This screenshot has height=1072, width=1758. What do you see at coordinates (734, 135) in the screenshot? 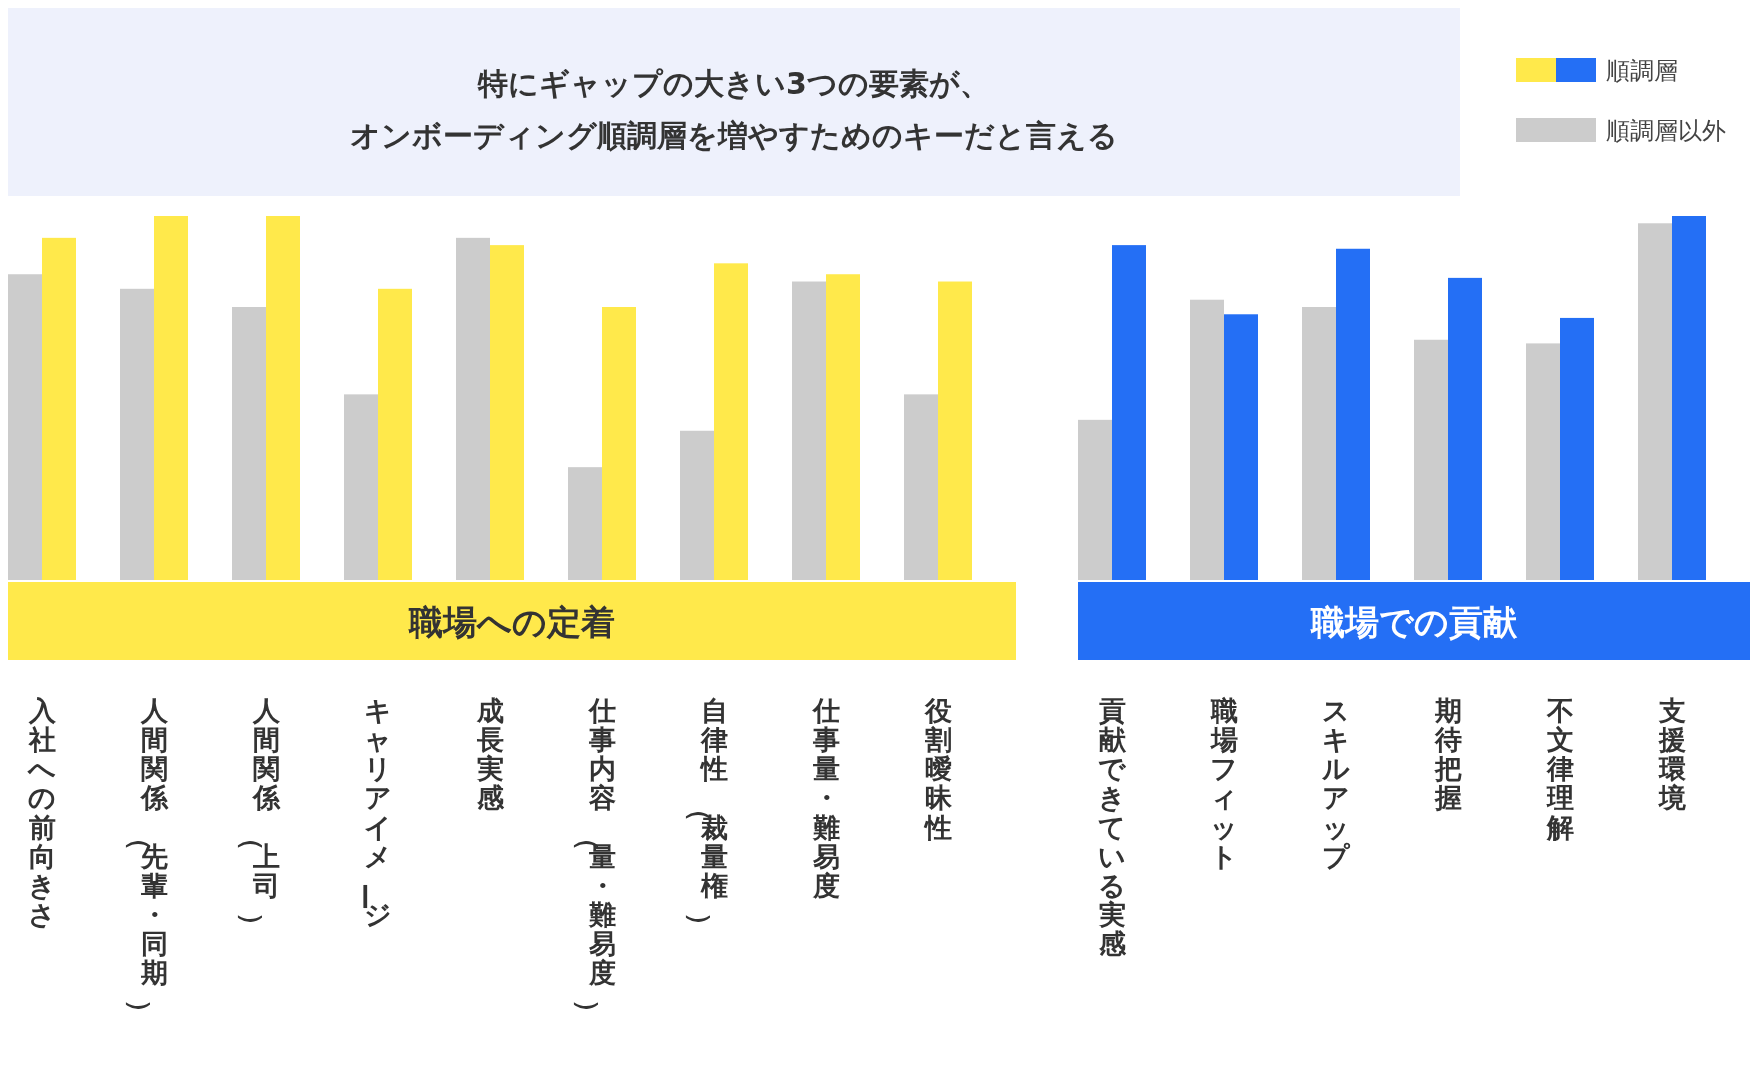
I see `chart-subtitle: オンボーディング順調層を増やすためのキーだと言える` at bounding box center [734, 135].